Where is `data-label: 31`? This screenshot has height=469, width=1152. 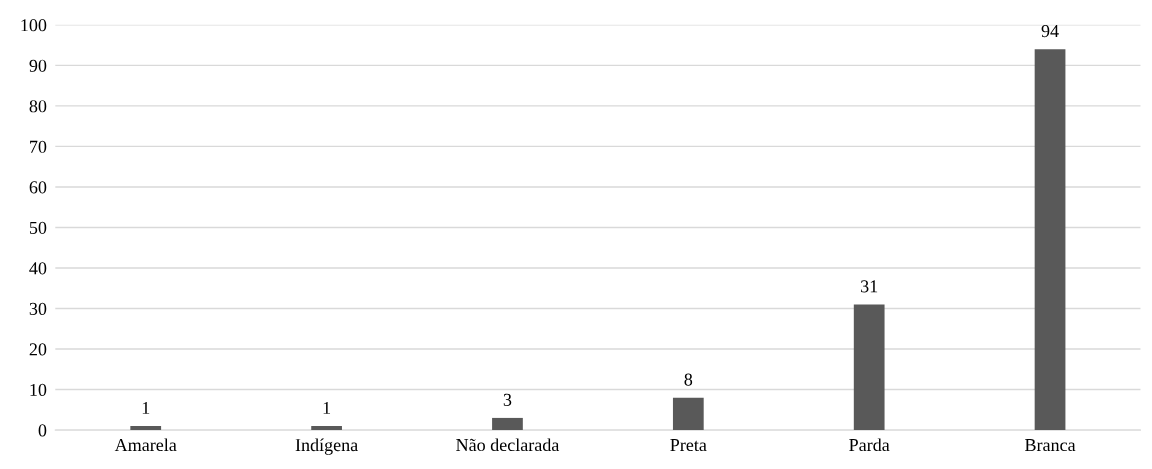
data-label: 31 is located at coordinates (869, 286).